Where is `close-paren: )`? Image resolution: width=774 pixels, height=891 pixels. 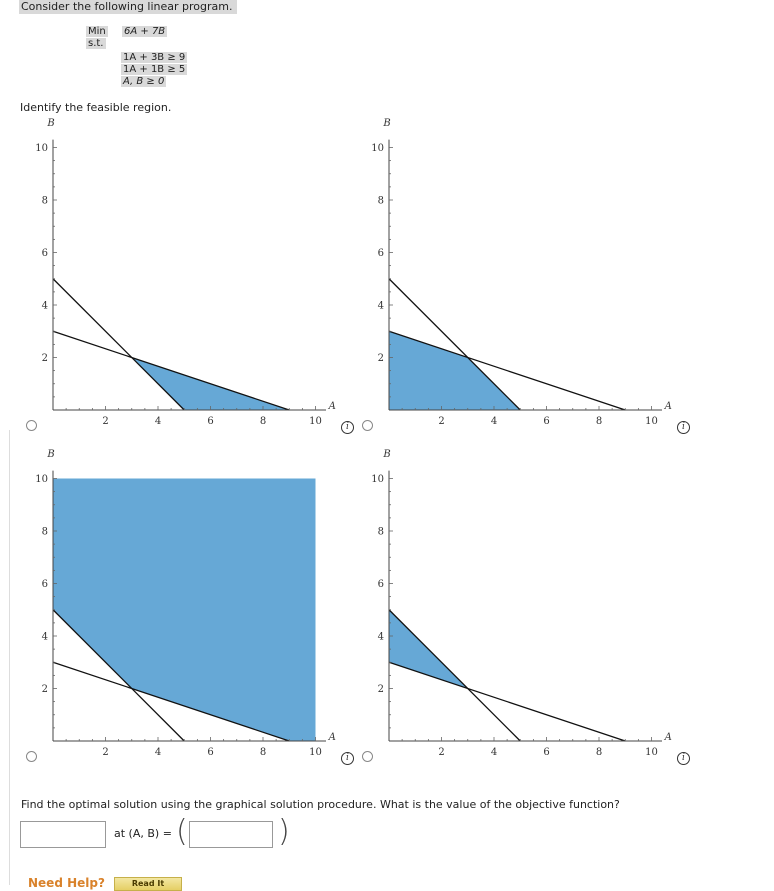
close-paren: ) is located at coordinates (284, 831).